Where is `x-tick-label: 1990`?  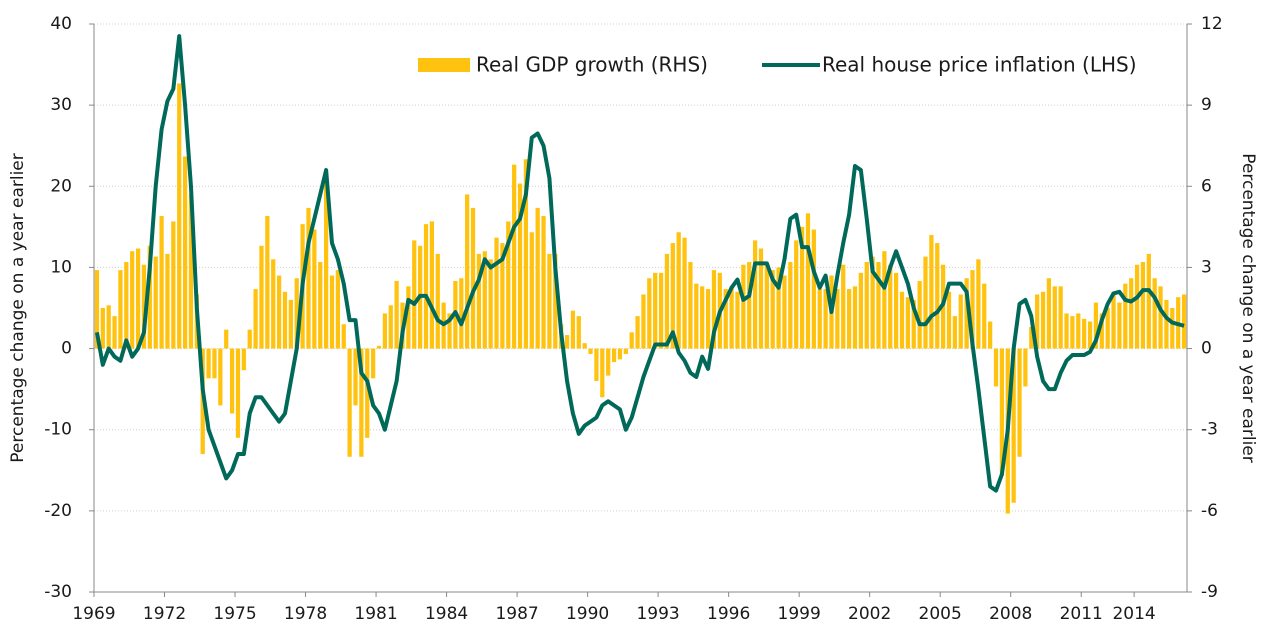 x-tick-label: 1990 is located at coordinates (587, 614).